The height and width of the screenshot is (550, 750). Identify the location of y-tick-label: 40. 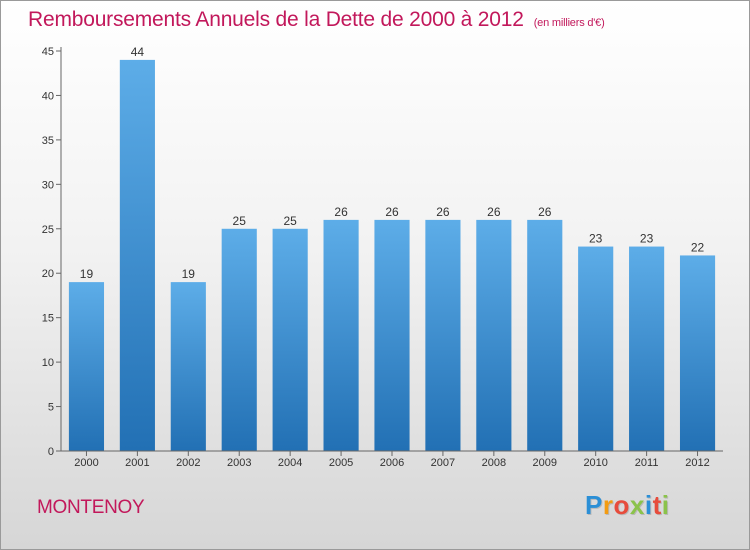
(48, 96).